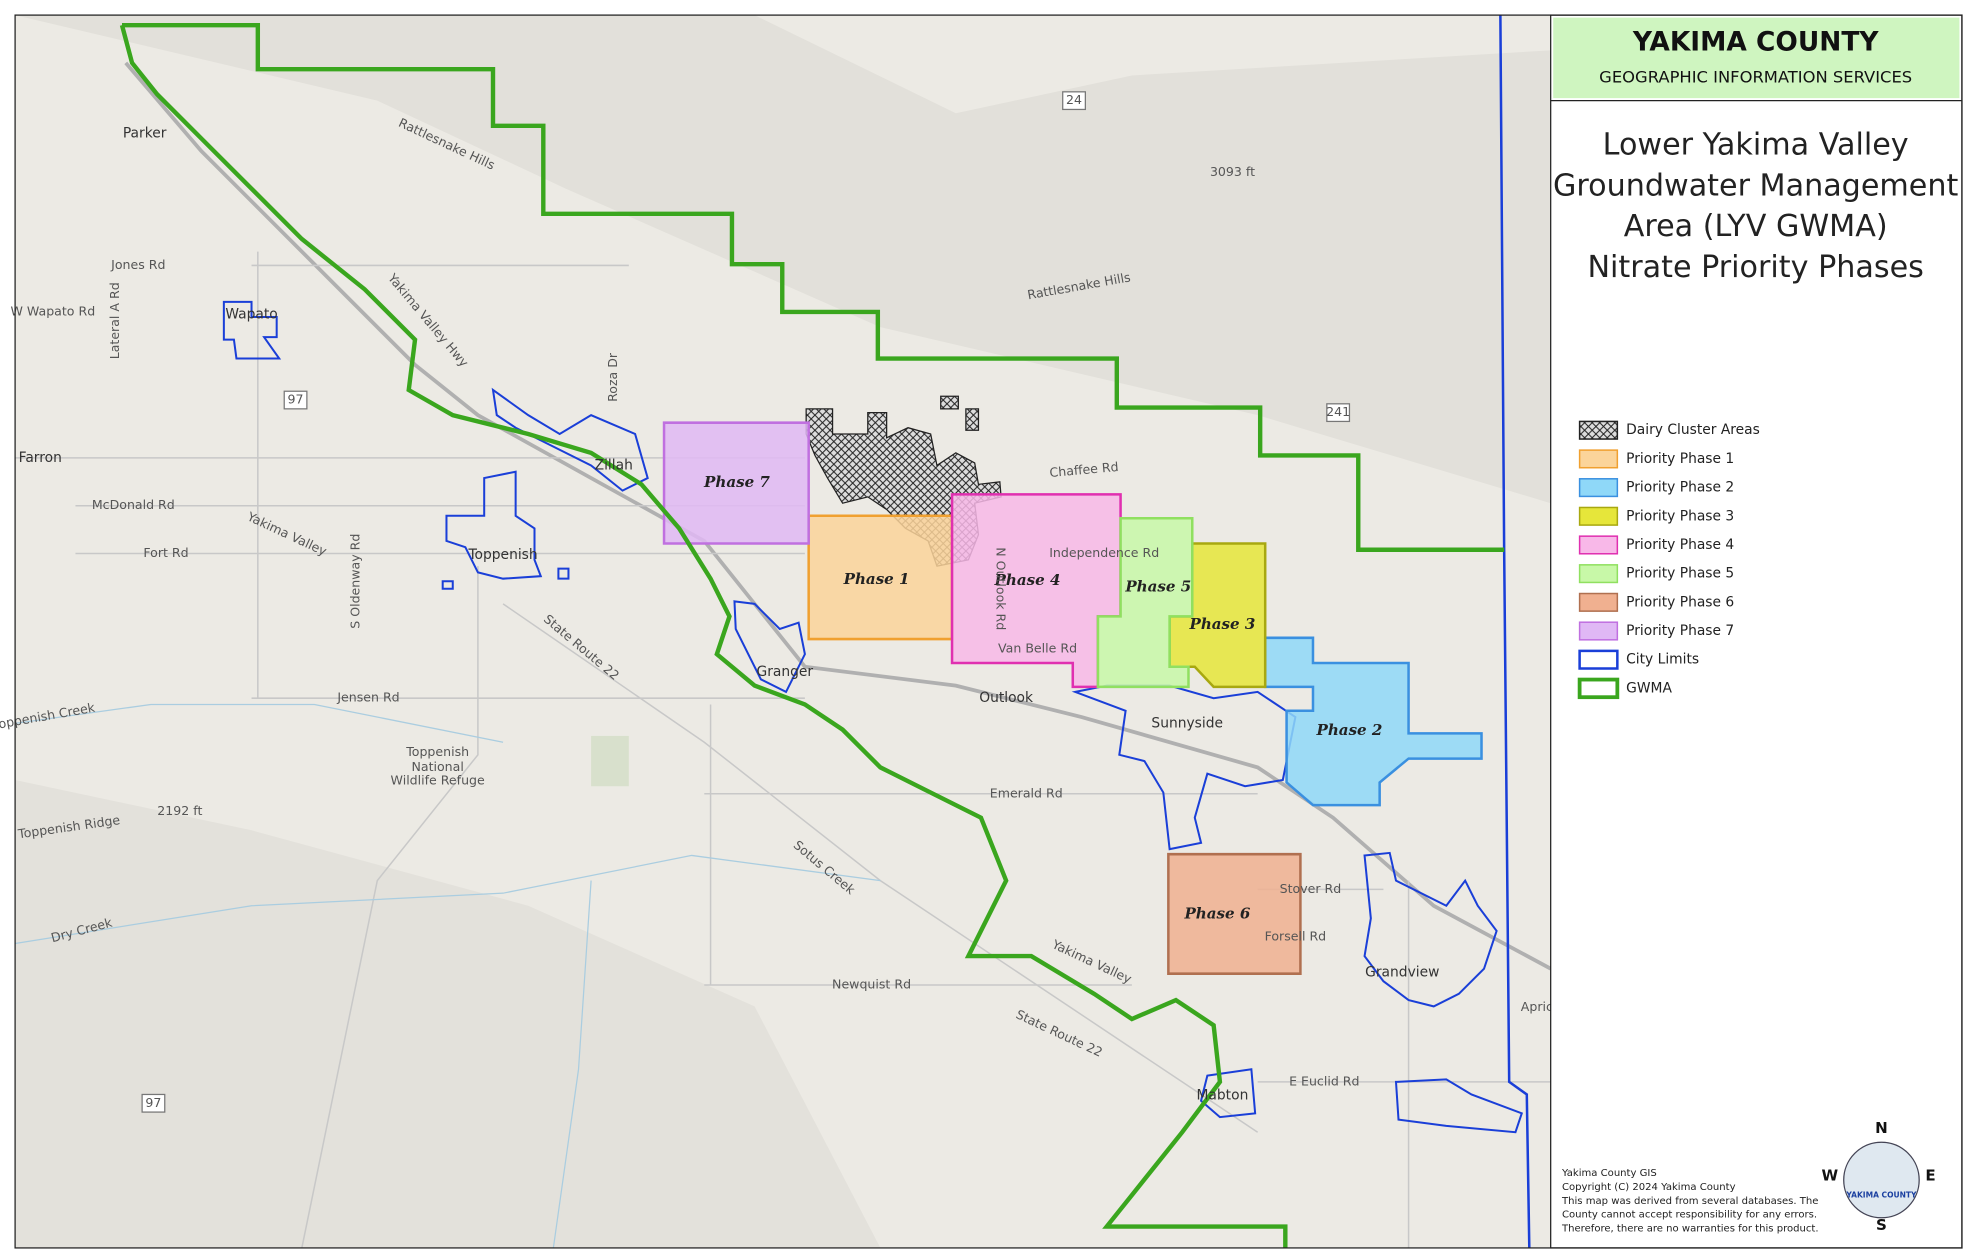  Describe the element at coordinates (1756, 144) in the screenshot. I see `map-title-line: Lower Yakima Valley` at that location.